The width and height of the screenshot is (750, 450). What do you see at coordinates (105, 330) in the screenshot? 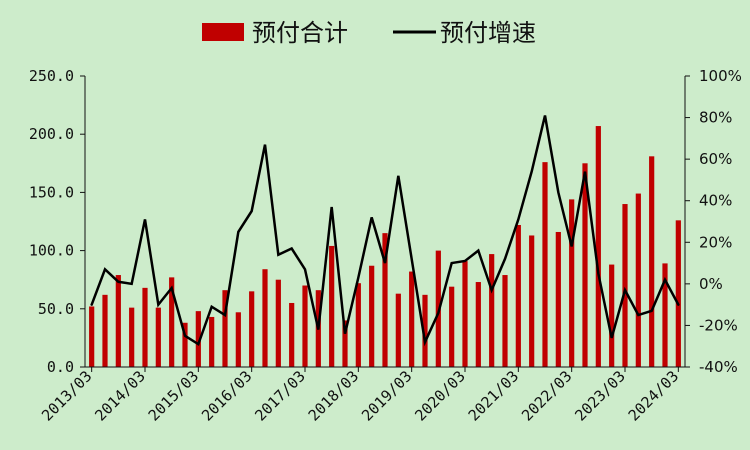
I see `bar-2013Q2` at bounding box center [105, 330].